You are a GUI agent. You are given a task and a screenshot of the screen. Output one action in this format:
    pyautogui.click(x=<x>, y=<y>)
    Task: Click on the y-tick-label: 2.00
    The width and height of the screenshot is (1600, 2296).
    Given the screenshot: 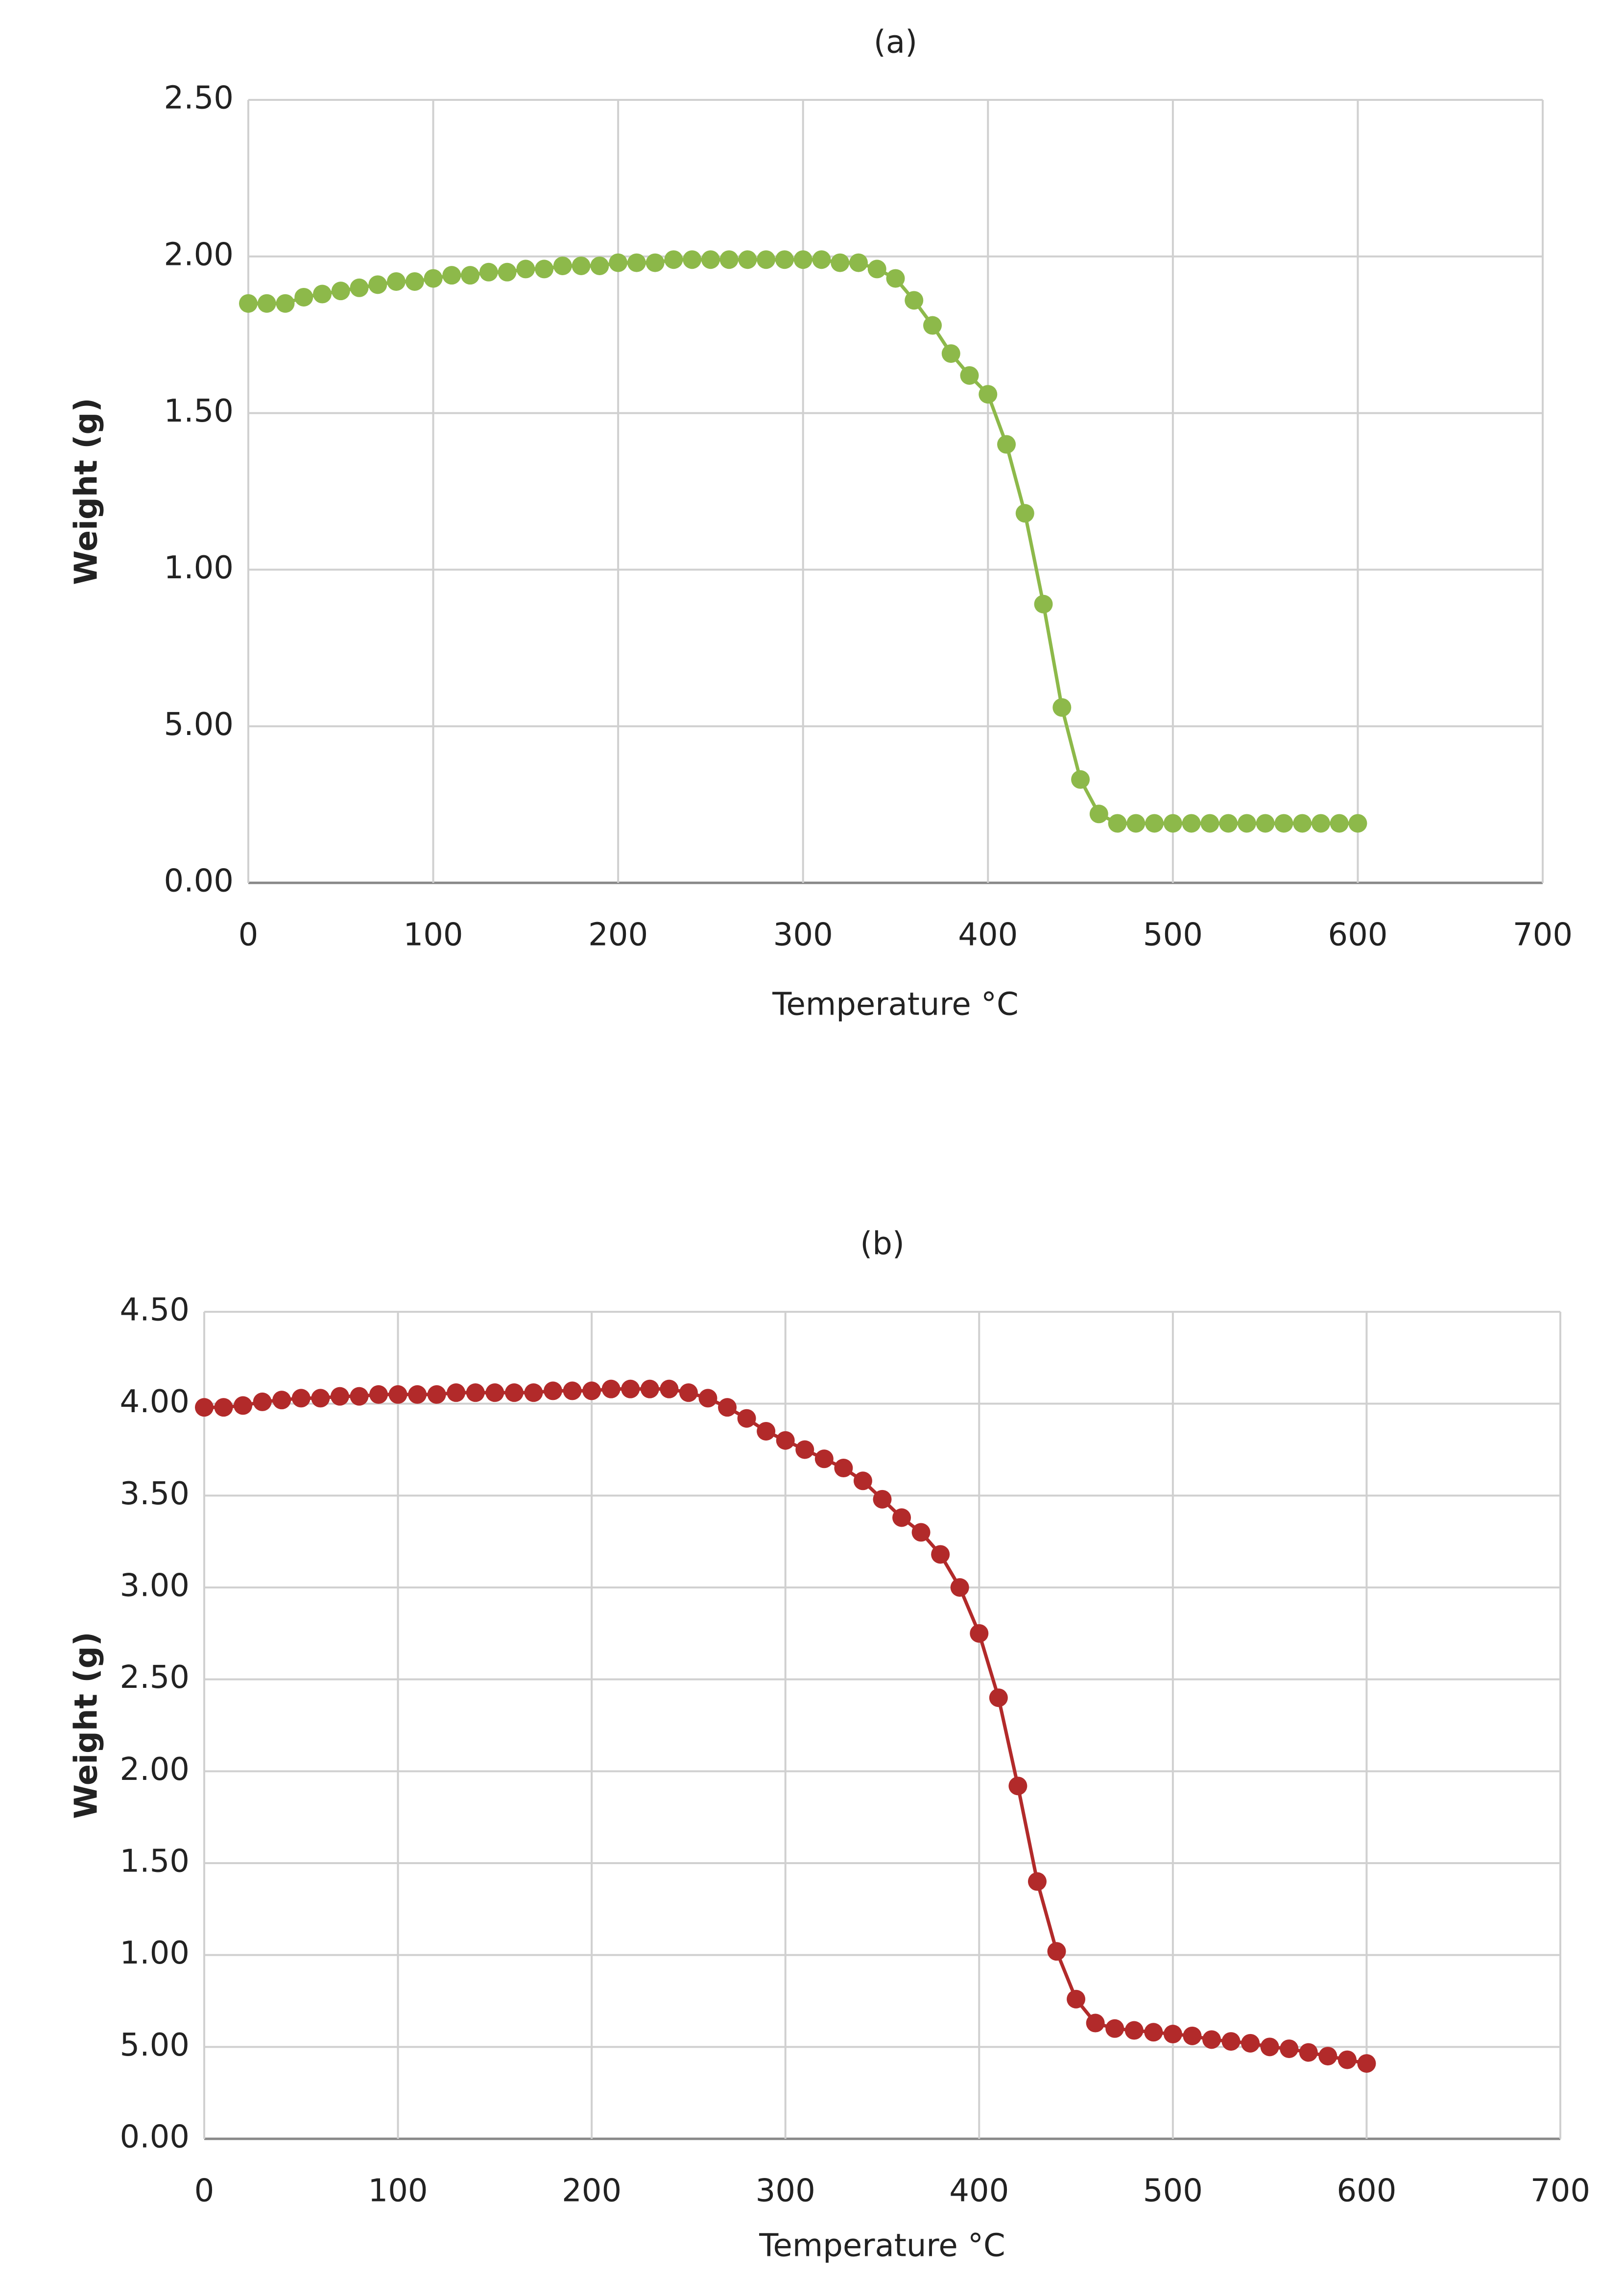 What is the action you would take?
    pyautogui.click(x=155, y=1770)
    